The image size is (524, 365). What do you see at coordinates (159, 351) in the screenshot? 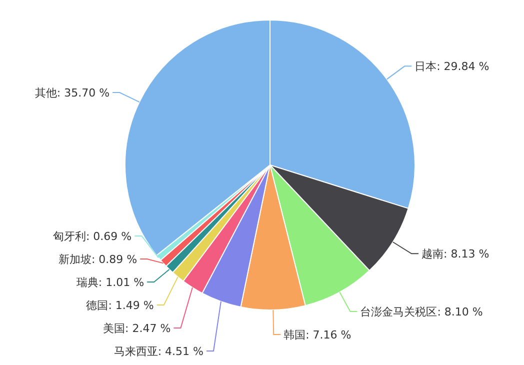
I see `slice-label: 马来西亚: 4.51 %` at bounding box center [159, 351].